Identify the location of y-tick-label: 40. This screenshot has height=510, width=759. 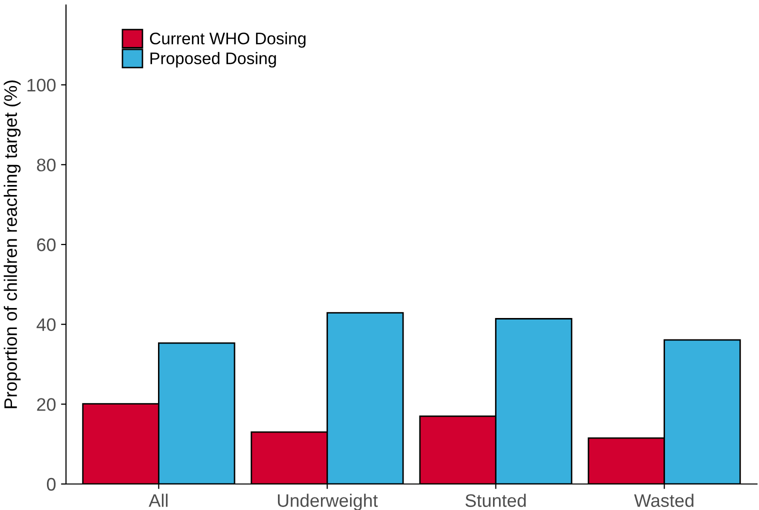
(46, 325).